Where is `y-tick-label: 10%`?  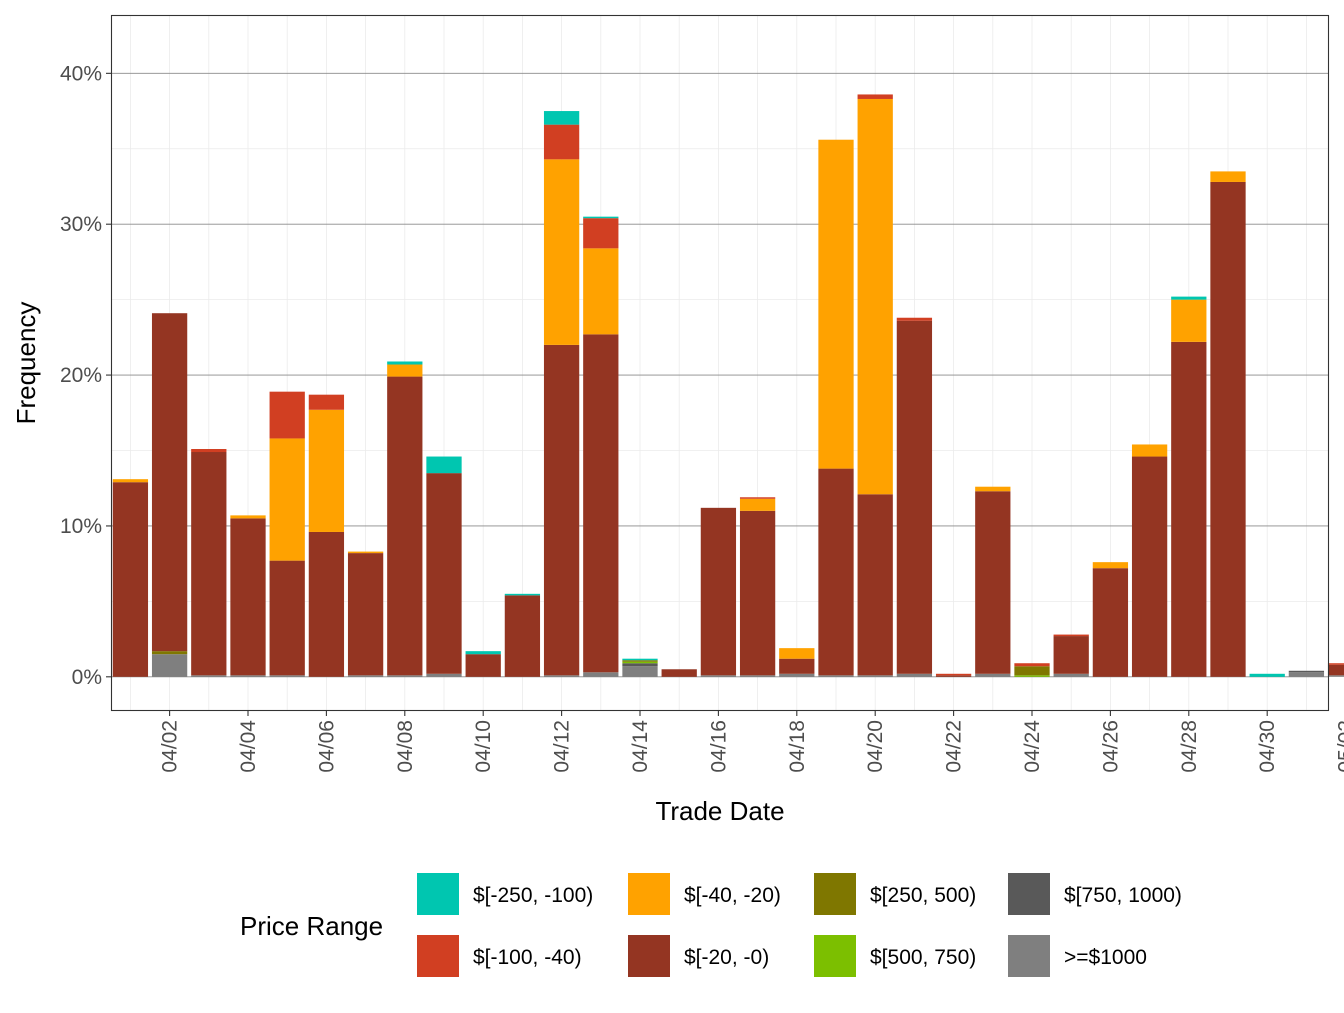 y-tick-label: 10% is located at coordinates (81, 526).